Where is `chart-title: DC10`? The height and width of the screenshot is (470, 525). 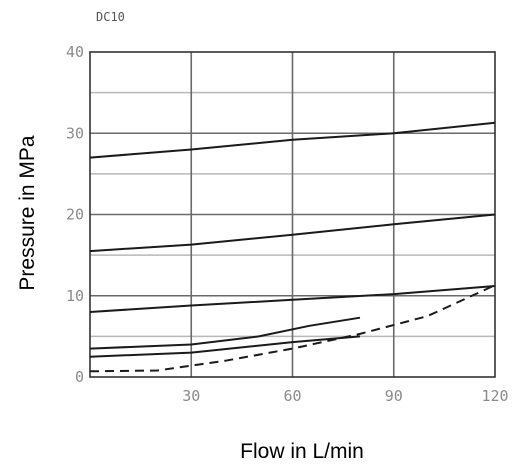 chart-title: DC10 is located at coordinates (110, 17).